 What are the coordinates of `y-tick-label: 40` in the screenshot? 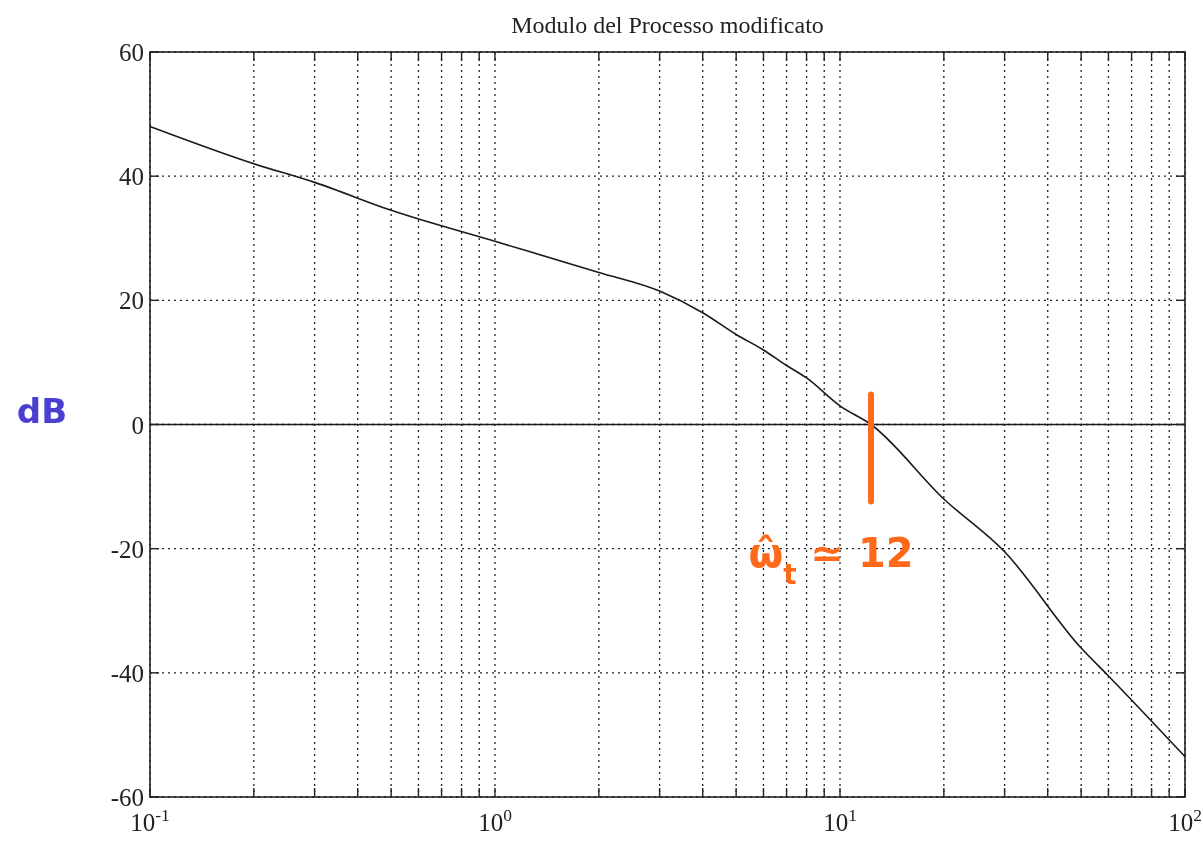 It's located at (131, 177).